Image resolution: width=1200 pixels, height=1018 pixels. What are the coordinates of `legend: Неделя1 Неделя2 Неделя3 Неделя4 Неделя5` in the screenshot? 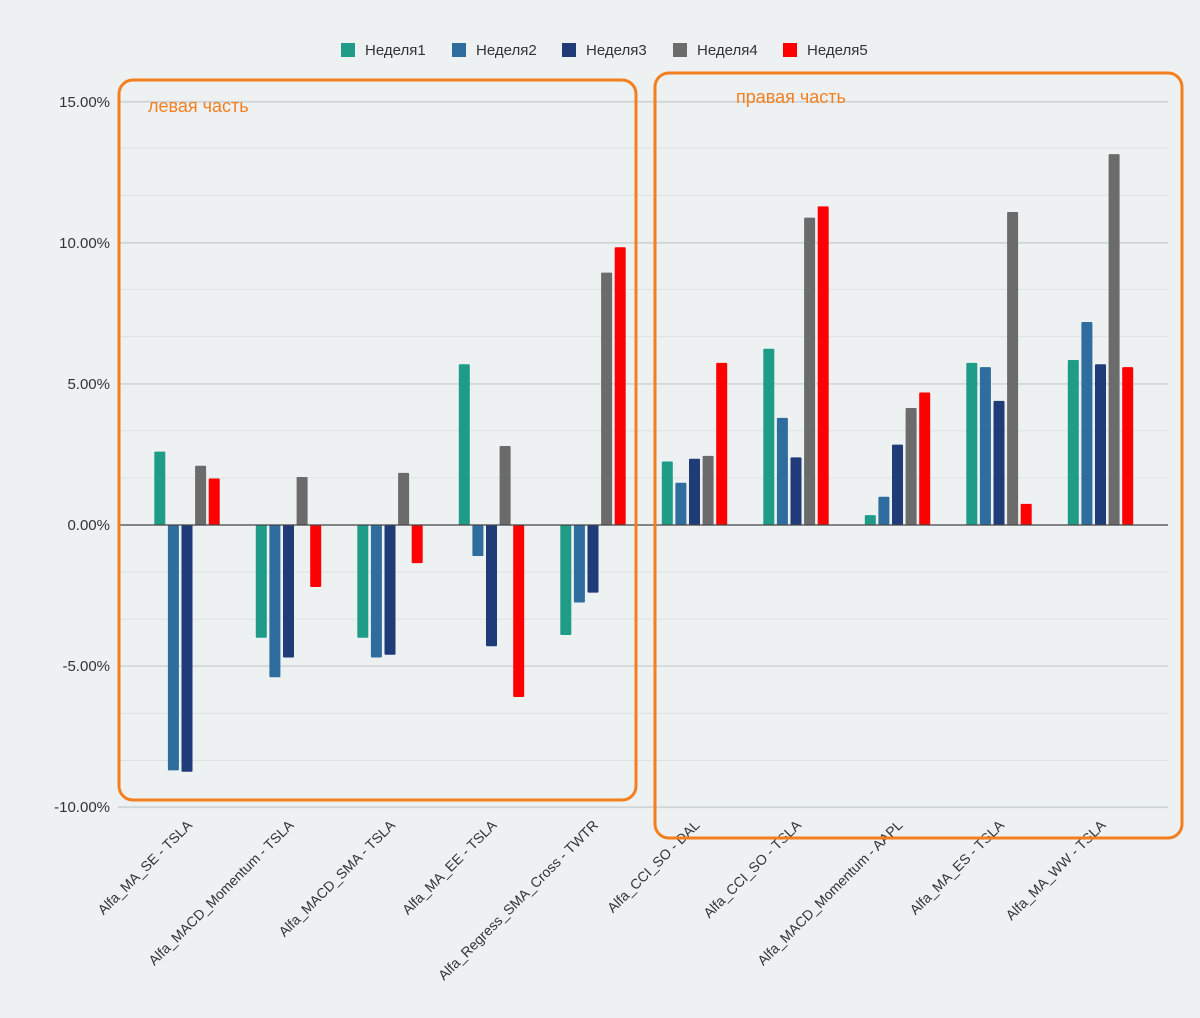 It's located at (604, 50).